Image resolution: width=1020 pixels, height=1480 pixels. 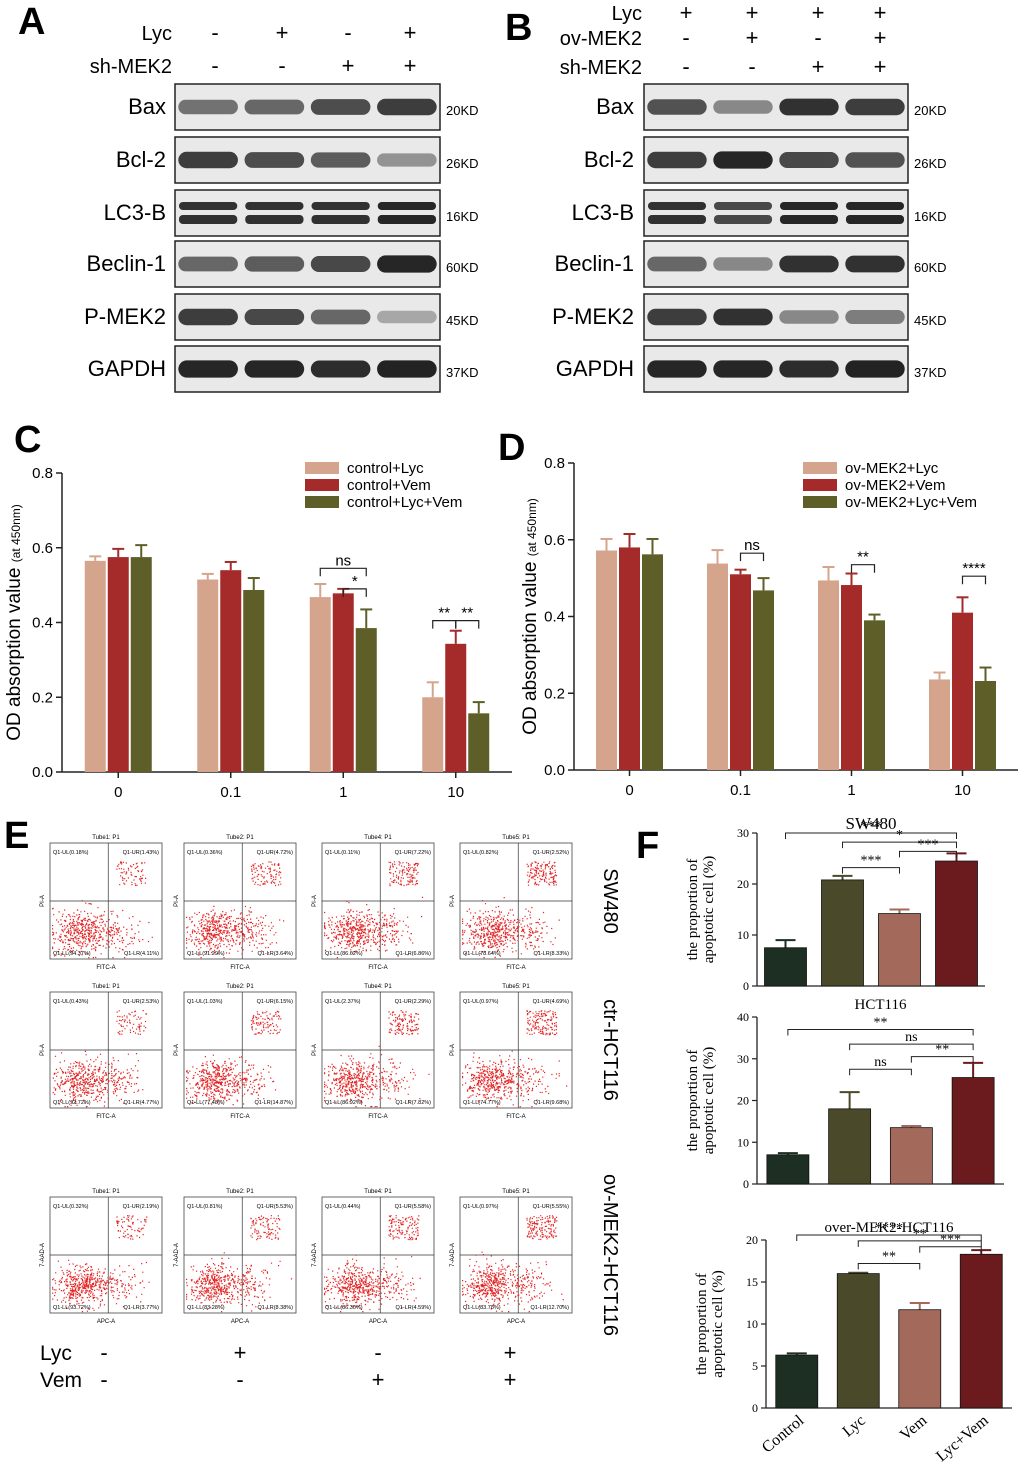 What do you see at coordinates (554, 463) in the screenshot?
I see `y-tick-label: 0.8` at bounding box center [554, 463].